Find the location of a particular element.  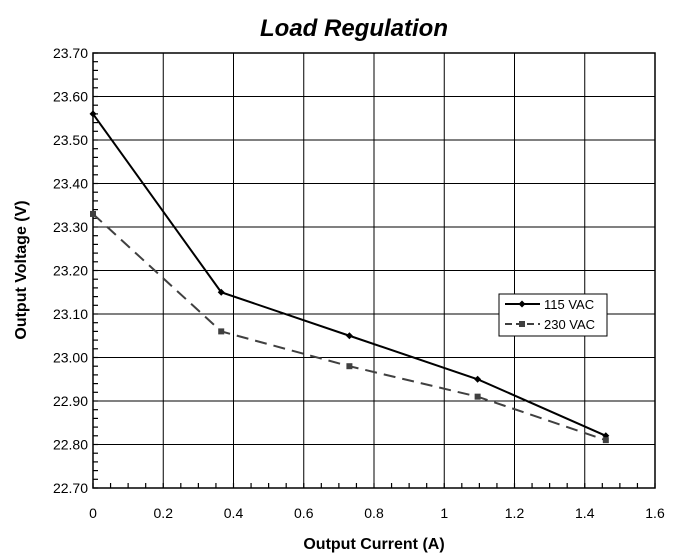

y-axis-title: Output Voltage (V) is located at coordinates (21, 269).